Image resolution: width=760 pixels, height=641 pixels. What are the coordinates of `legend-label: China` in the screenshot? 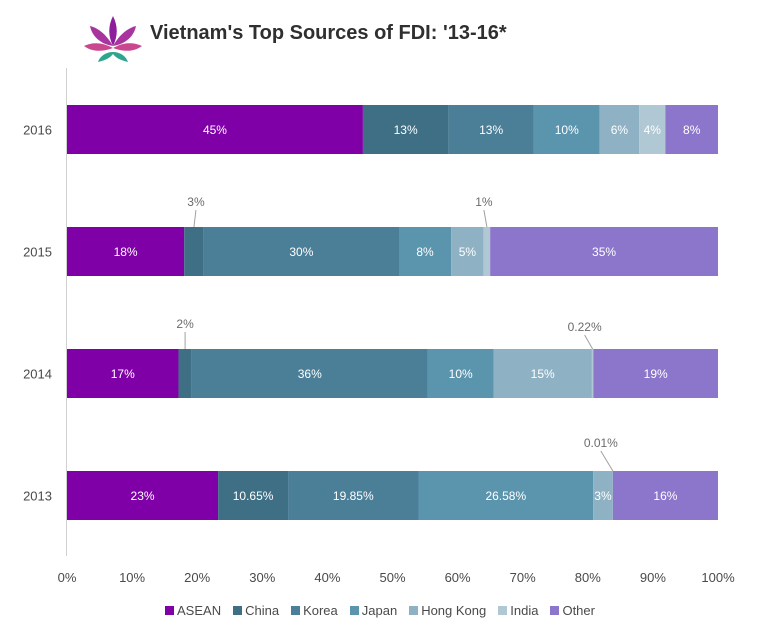 It's located at (262, 610).